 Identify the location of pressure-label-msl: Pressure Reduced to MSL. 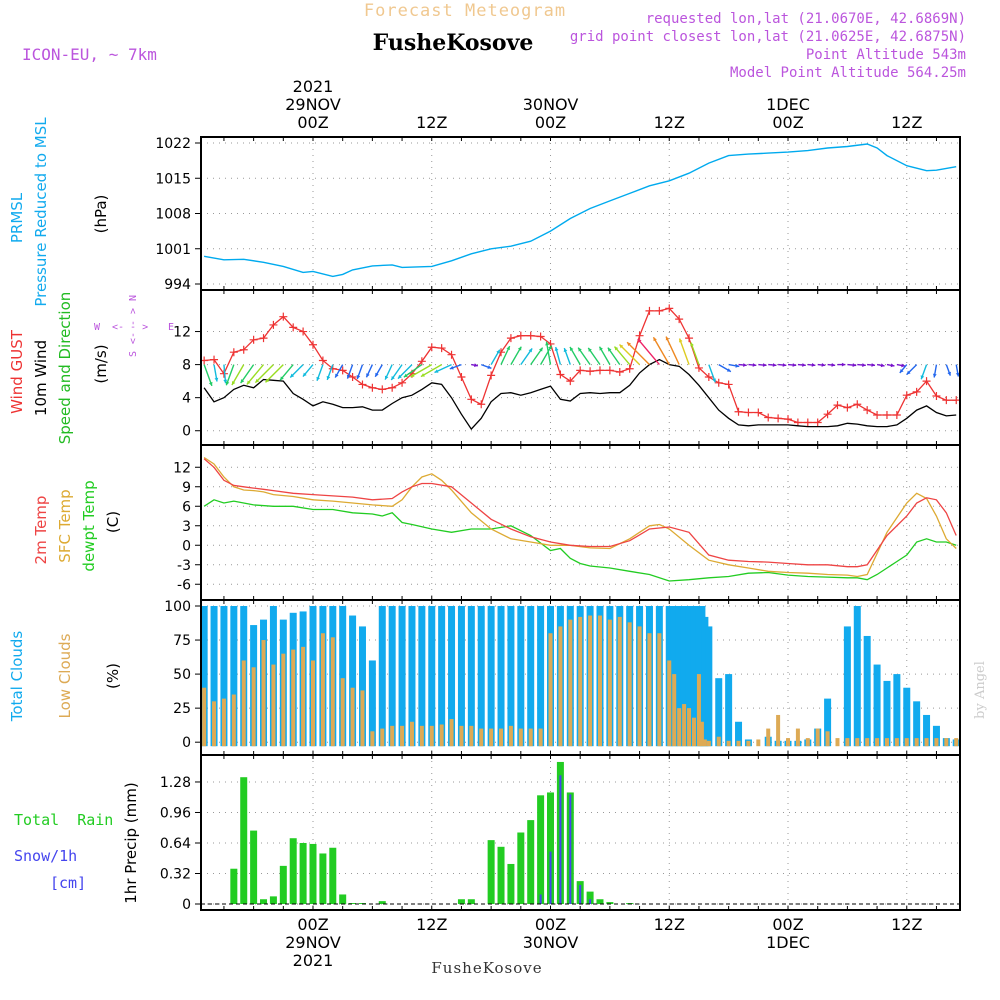
(41, 212).